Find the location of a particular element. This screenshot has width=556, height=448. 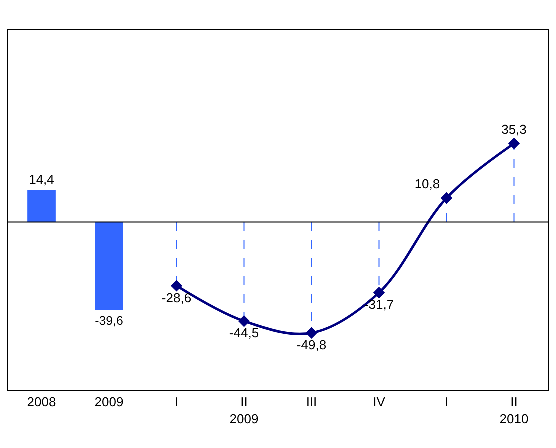

data-label: 10,8 is located at coordinates (427, 184).